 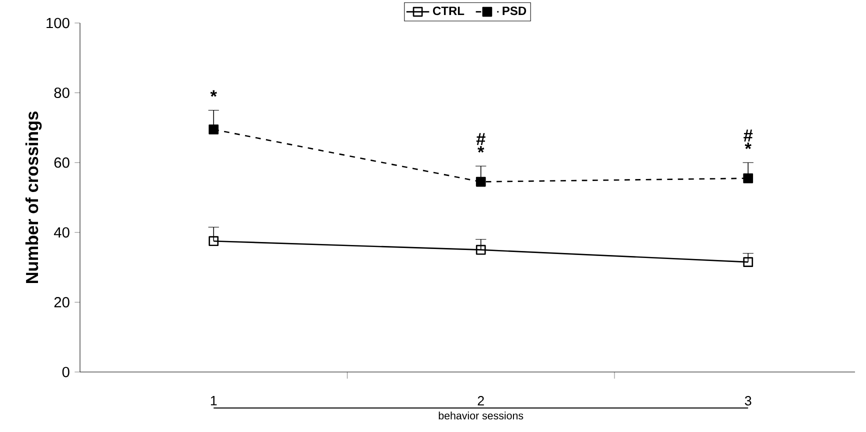 I want to click on y-tick-label: 0, so click(x=66, y=372).